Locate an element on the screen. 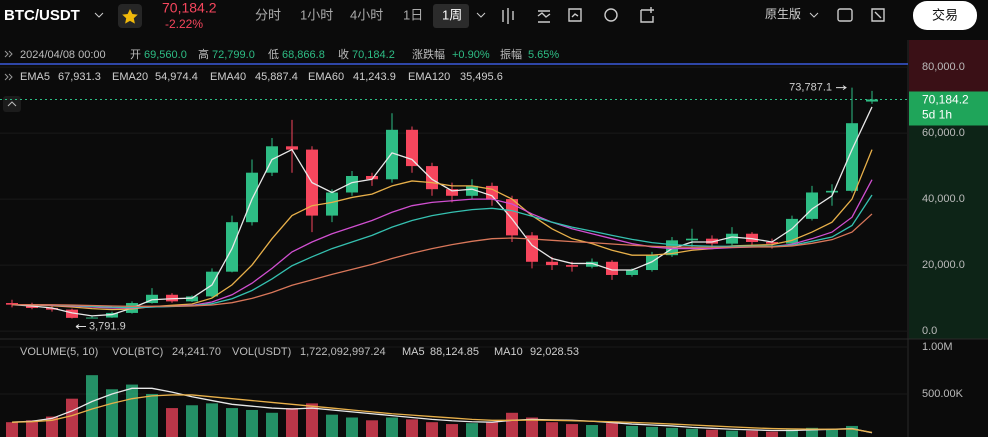 The width and height of the screenshot is (988, 437). alert-icon is located at coordinates (647, 15).